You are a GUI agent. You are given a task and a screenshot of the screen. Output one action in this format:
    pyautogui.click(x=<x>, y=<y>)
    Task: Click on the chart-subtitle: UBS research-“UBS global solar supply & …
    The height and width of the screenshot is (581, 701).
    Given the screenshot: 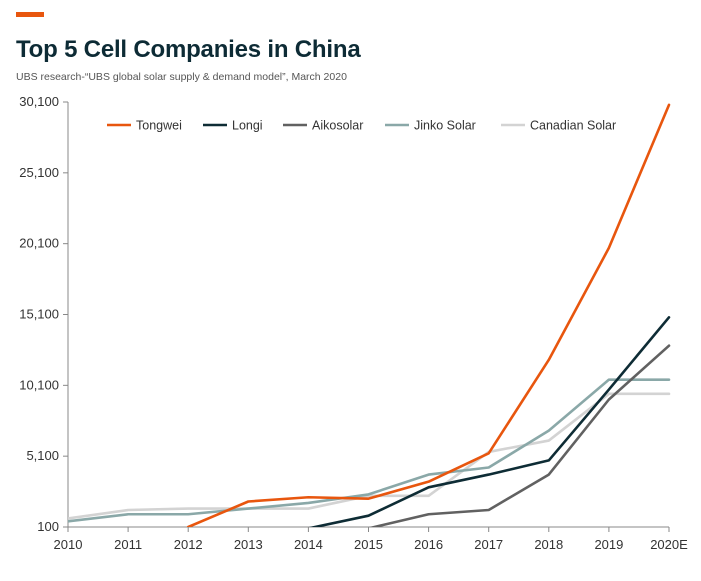 What is the action you would take?
    pyautogui.click(x=181, y=77)
    